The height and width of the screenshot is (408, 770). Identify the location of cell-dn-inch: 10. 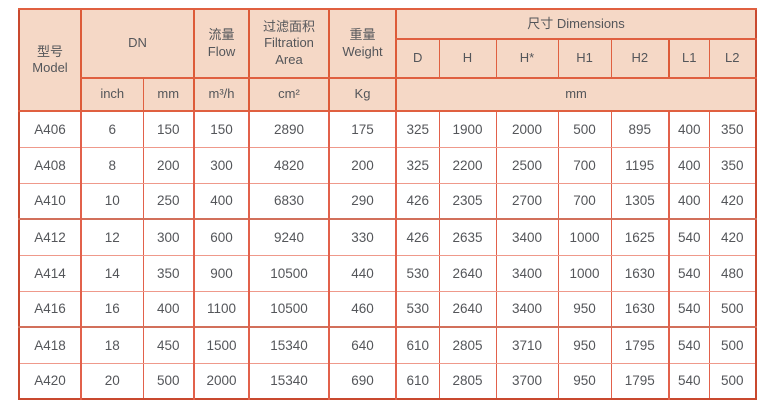
(112, 201).